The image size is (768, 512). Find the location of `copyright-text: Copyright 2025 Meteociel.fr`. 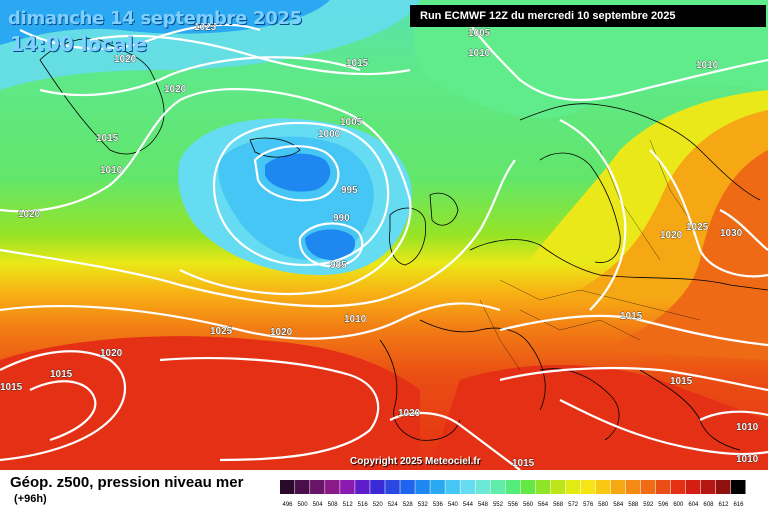

copyright-text: Copyright 2025 Meteociel.fr is located at coordinates (415, 461).